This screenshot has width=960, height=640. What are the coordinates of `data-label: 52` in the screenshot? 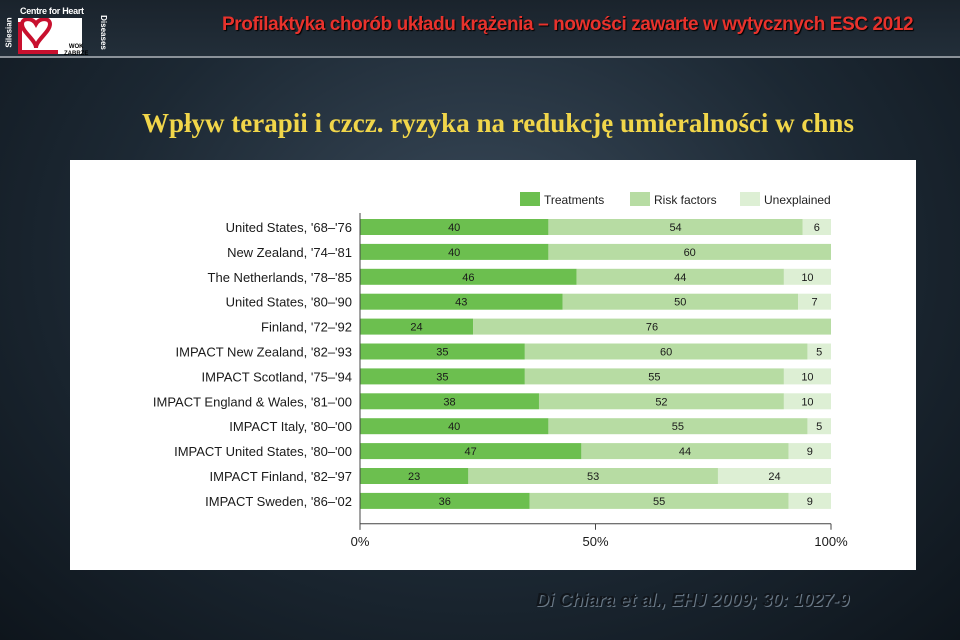 It's located at (661, 402).